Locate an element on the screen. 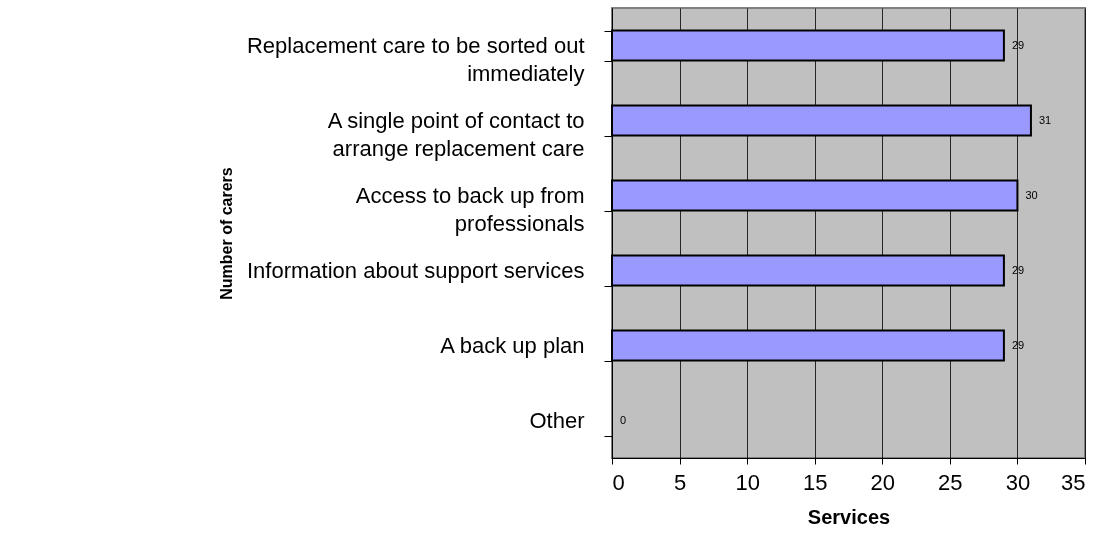 This screenshot has height=537, width=1103. x-tick-label: 5 is located at coordinates (680, 482).